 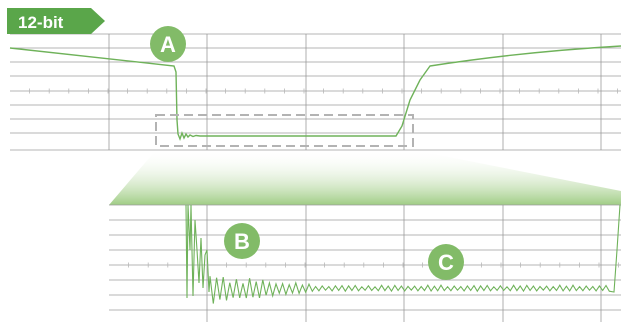 I want to click on badge-shape, so click(x=56, y=21).